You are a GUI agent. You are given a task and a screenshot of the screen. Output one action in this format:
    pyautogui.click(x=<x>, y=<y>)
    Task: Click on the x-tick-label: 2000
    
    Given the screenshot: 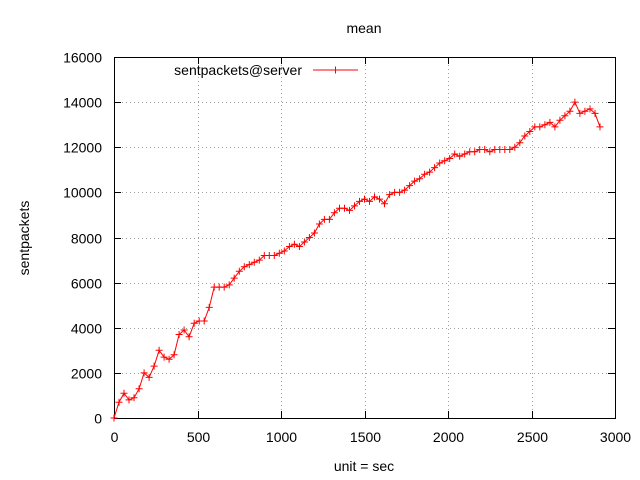 What is the action you would take?
    pyautogui.click(x=448, y=437)
    